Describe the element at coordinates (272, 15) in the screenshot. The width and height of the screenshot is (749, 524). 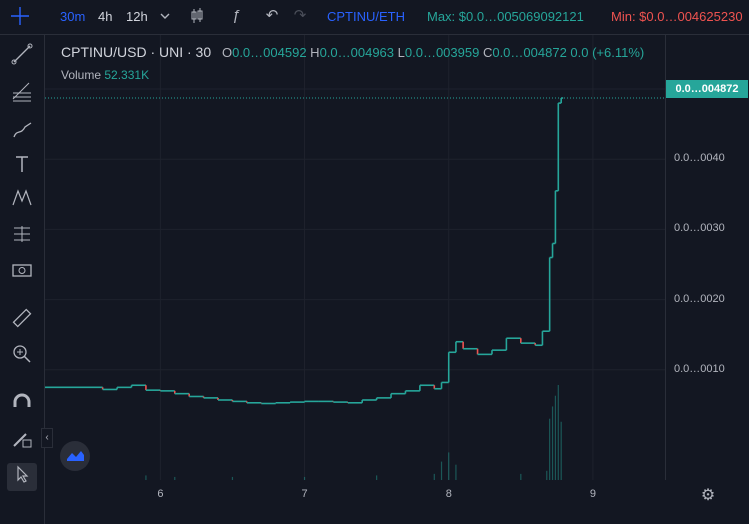
I see `undo-icon: ↶` at that location.